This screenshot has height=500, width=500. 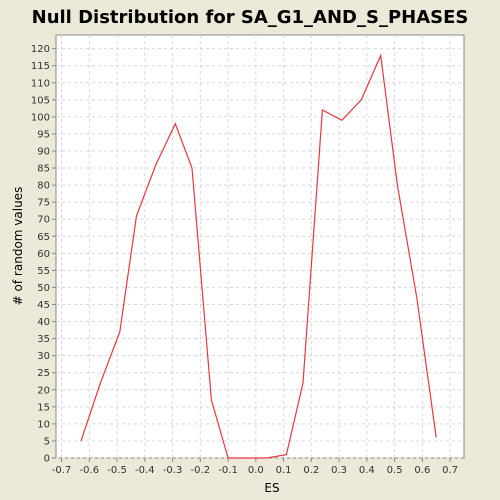 What do you see at coordinates (40, 49) in the screenshot?
I see `y-tick-label: 120` at bounding box center [40, 49].